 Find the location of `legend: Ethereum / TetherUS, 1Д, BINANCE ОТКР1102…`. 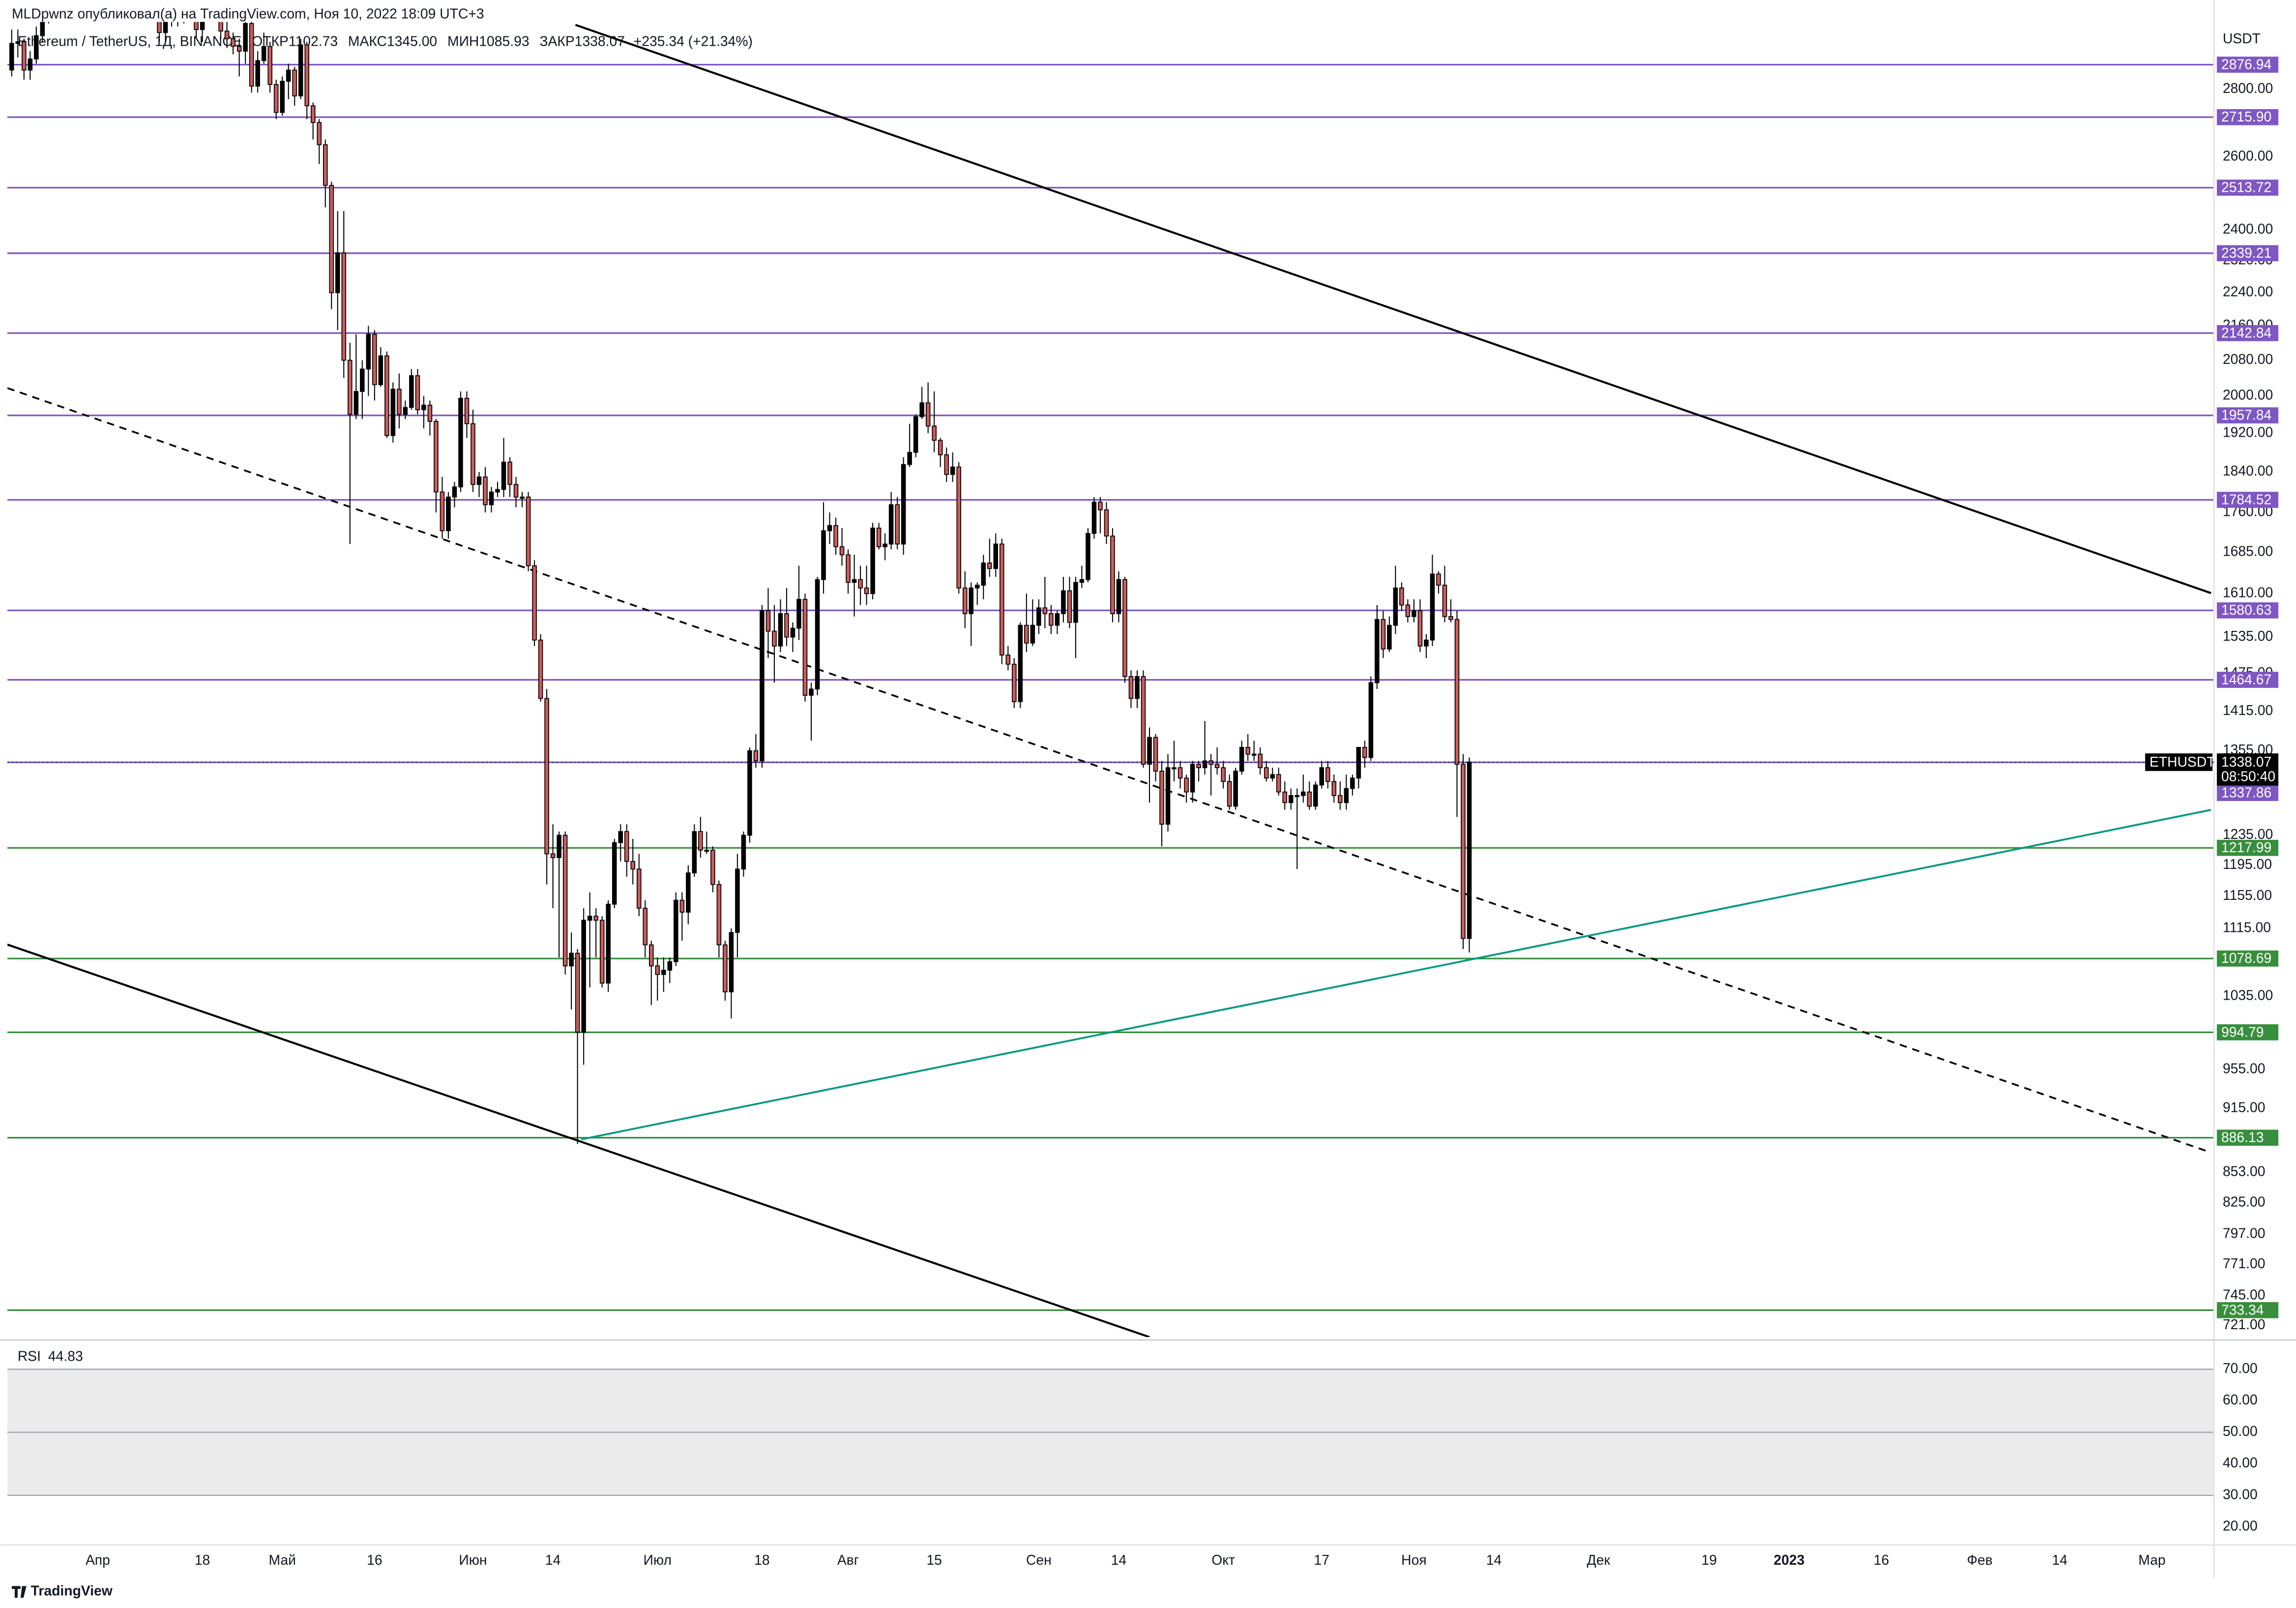

legend: Ethereum / TetherUS, 1Д, BINANCE ОТКР1102… is located at coordinates (385, 41).